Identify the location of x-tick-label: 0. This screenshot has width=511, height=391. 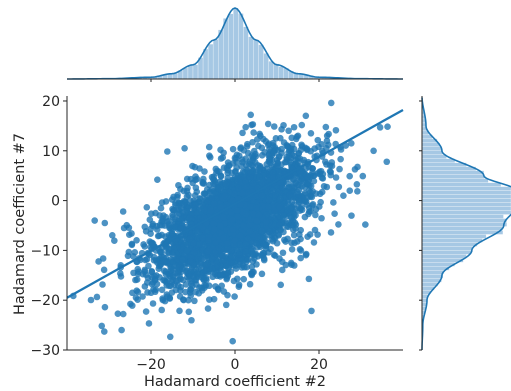
(235, 365).